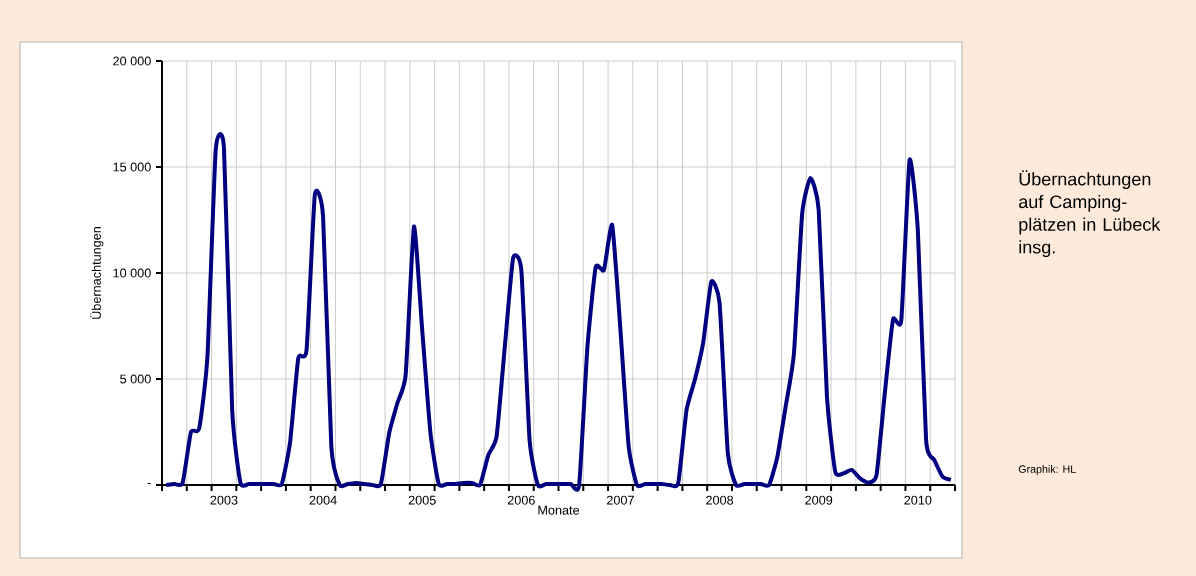 This screenshot has height=576, width=1196. Describe the element at coordinates (918, 500) in the screenshot. I see `x-tick-label: 2010` at that location.